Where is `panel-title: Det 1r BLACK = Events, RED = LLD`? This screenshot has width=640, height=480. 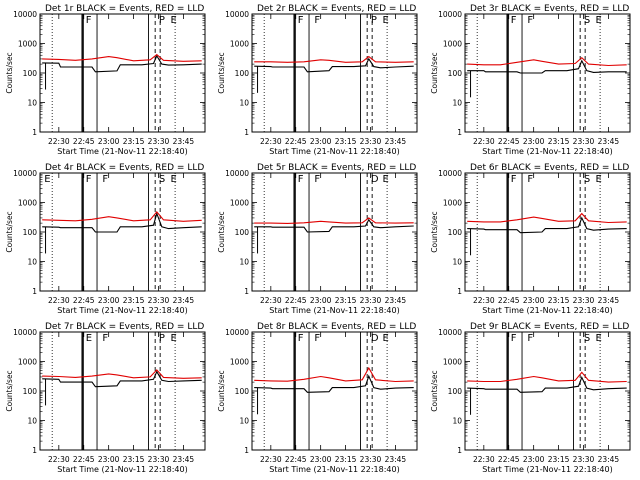
panel-title: Det 1r BLACK = Events, RED = LLD is located at coordinates (124, 9).